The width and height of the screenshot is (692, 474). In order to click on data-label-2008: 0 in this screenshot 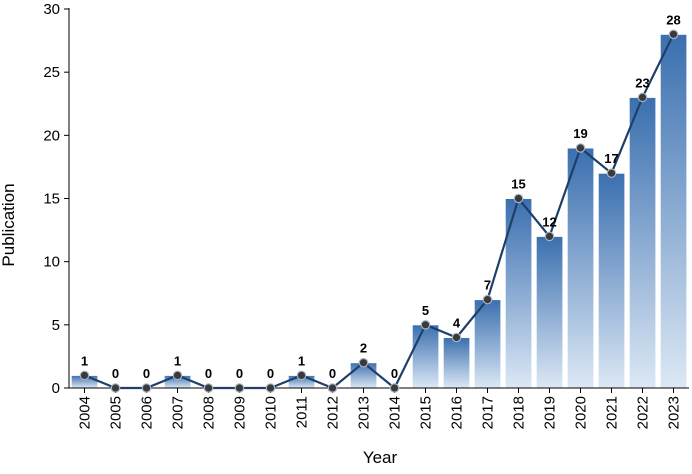, I will do `click(208, 373)`.